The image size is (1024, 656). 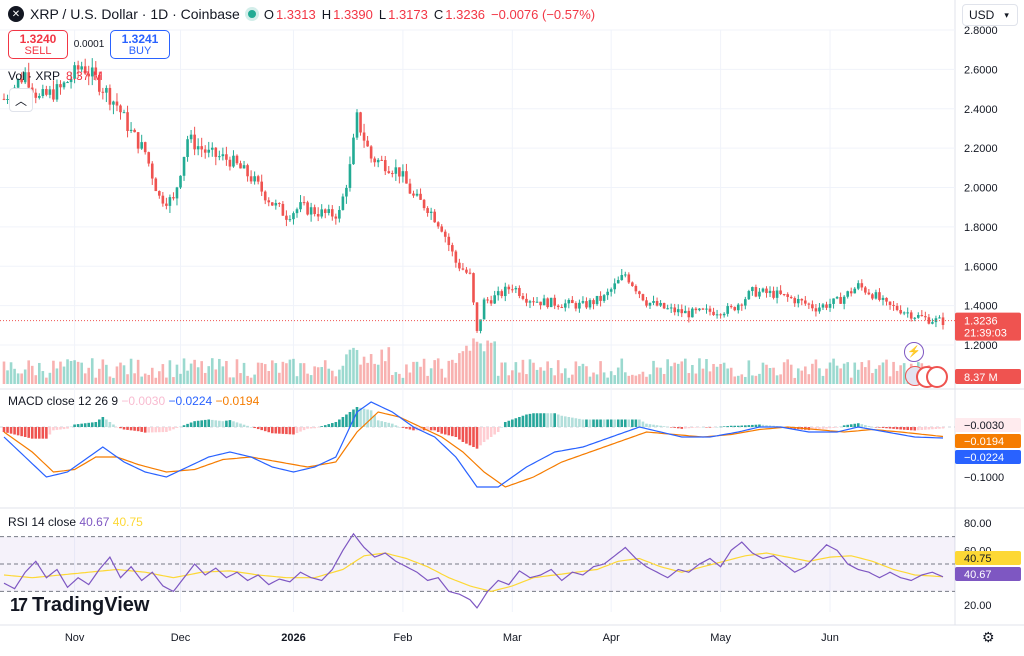 What do you see at coordinates (55, 76) in the screenshot?
I see `volume-legend: Vol · XRP 8.37 M` at bounding box center [55, 76].